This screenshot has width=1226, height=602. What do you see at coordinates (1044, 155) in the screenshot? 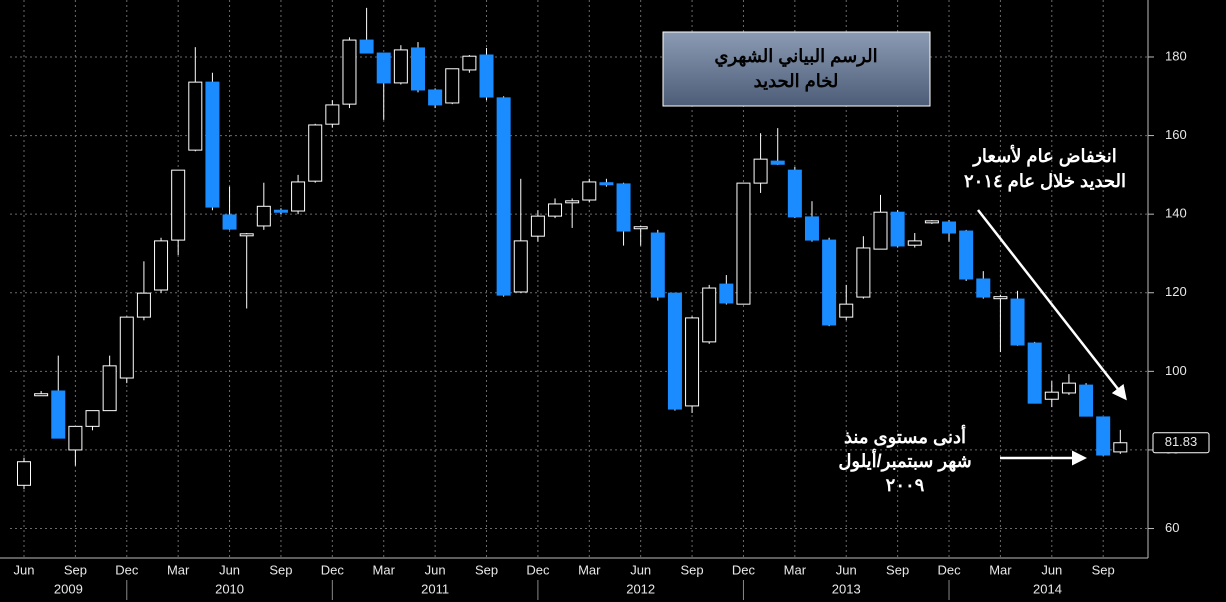
I see `annotation: انخفاض عام لأسعار` at bounding box center [1044, 155].